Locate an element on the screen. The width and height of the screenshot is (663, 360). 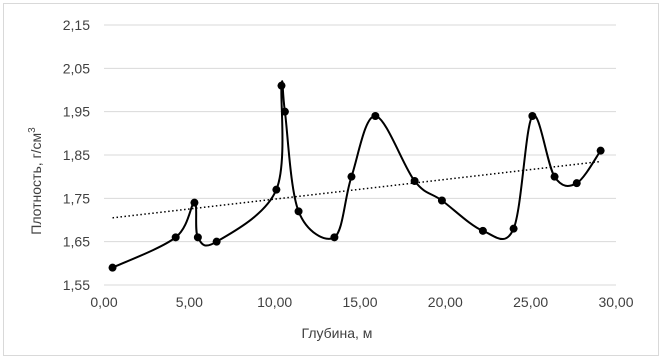
y-axis-label: Плотность, г/см3 is located at coordinates (35, 181).